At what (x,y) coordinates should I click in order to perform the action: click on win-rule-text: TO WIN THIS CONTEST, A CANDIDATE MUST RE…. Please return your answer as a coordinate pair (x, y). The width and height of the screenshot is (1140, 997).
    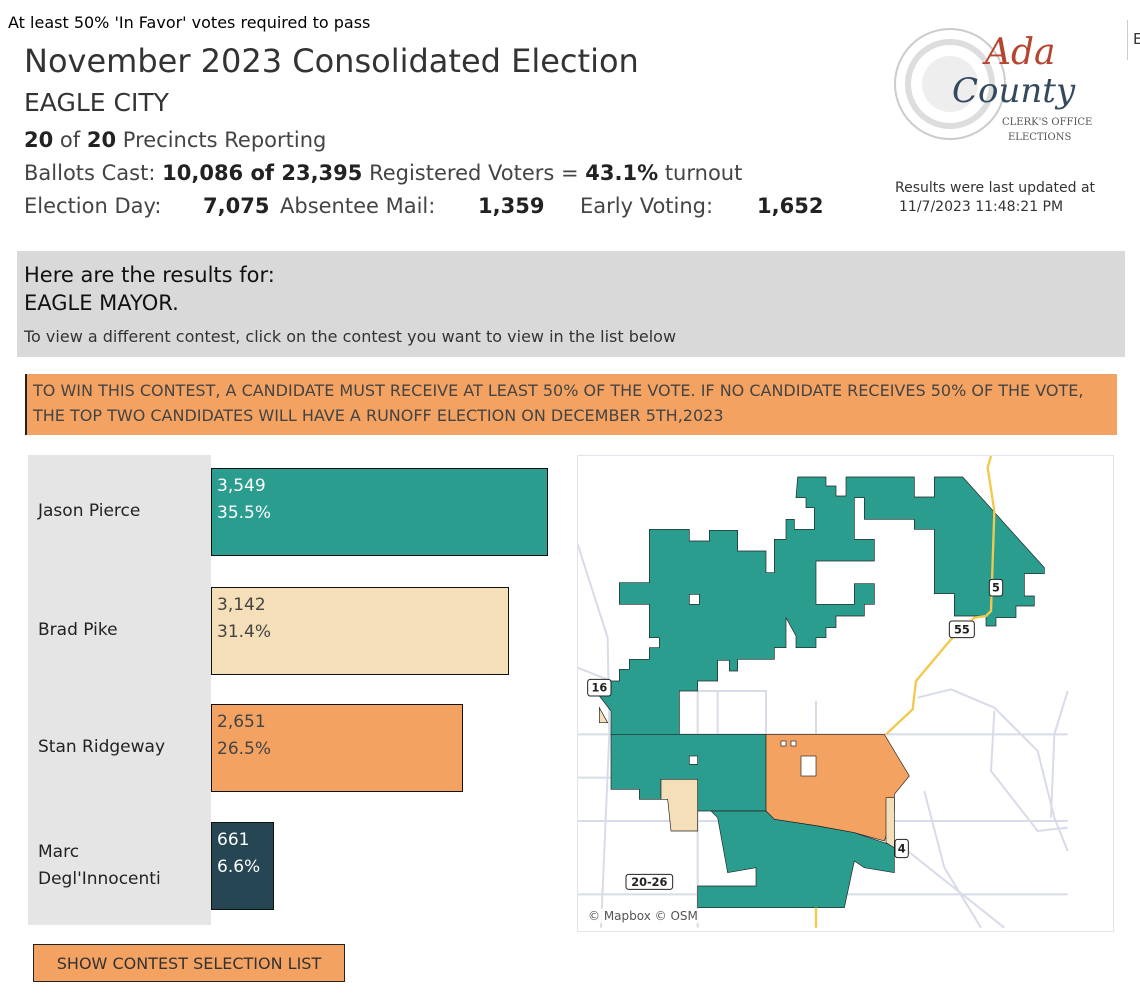
    Looking at the image, I should click on (558, 403).